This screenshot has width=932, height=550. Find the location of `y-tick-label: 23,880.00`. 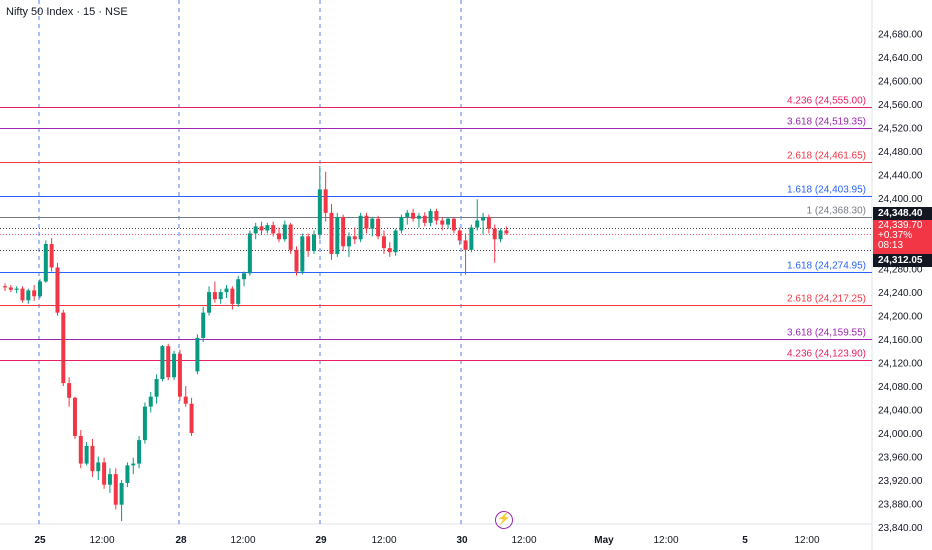

y-tick-label: 23,880.00 is located at coordinates (900, 505).